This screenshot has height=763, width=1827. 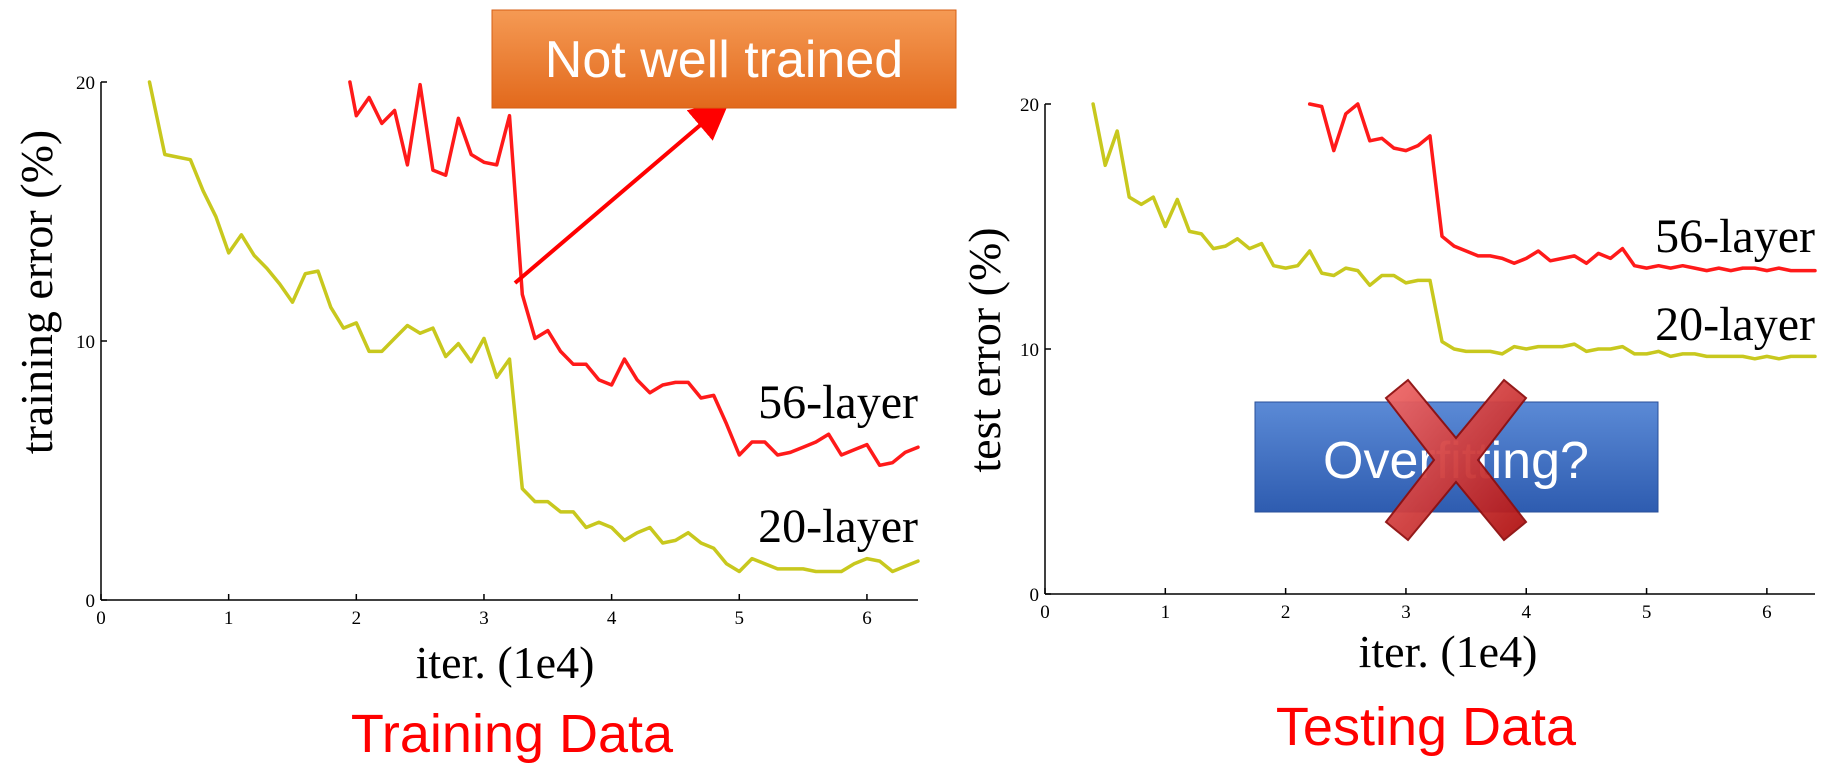 What do you see at coordinates (1527, 612) in the screenshot?
I see `test-x-tick-label: 4` at bounding box center [1527, 612].